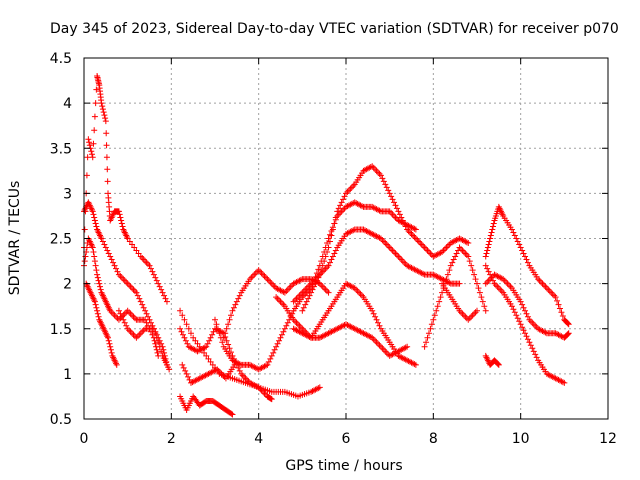 The image size is (640, 480). I want to click on y-tick-label: 4, so click(67, 104).